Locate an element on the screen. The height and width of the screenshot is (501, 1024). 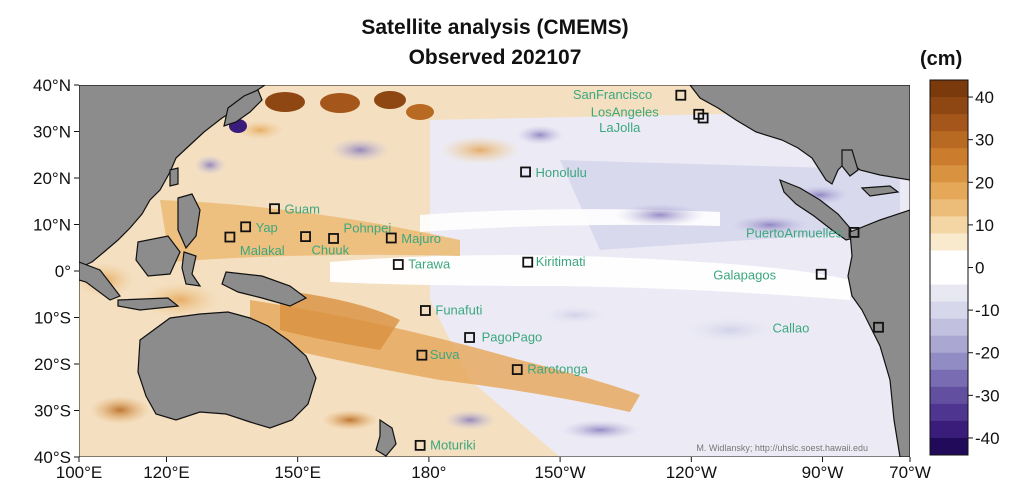
lon-label: 120°W is located at coordinates (691, 472).